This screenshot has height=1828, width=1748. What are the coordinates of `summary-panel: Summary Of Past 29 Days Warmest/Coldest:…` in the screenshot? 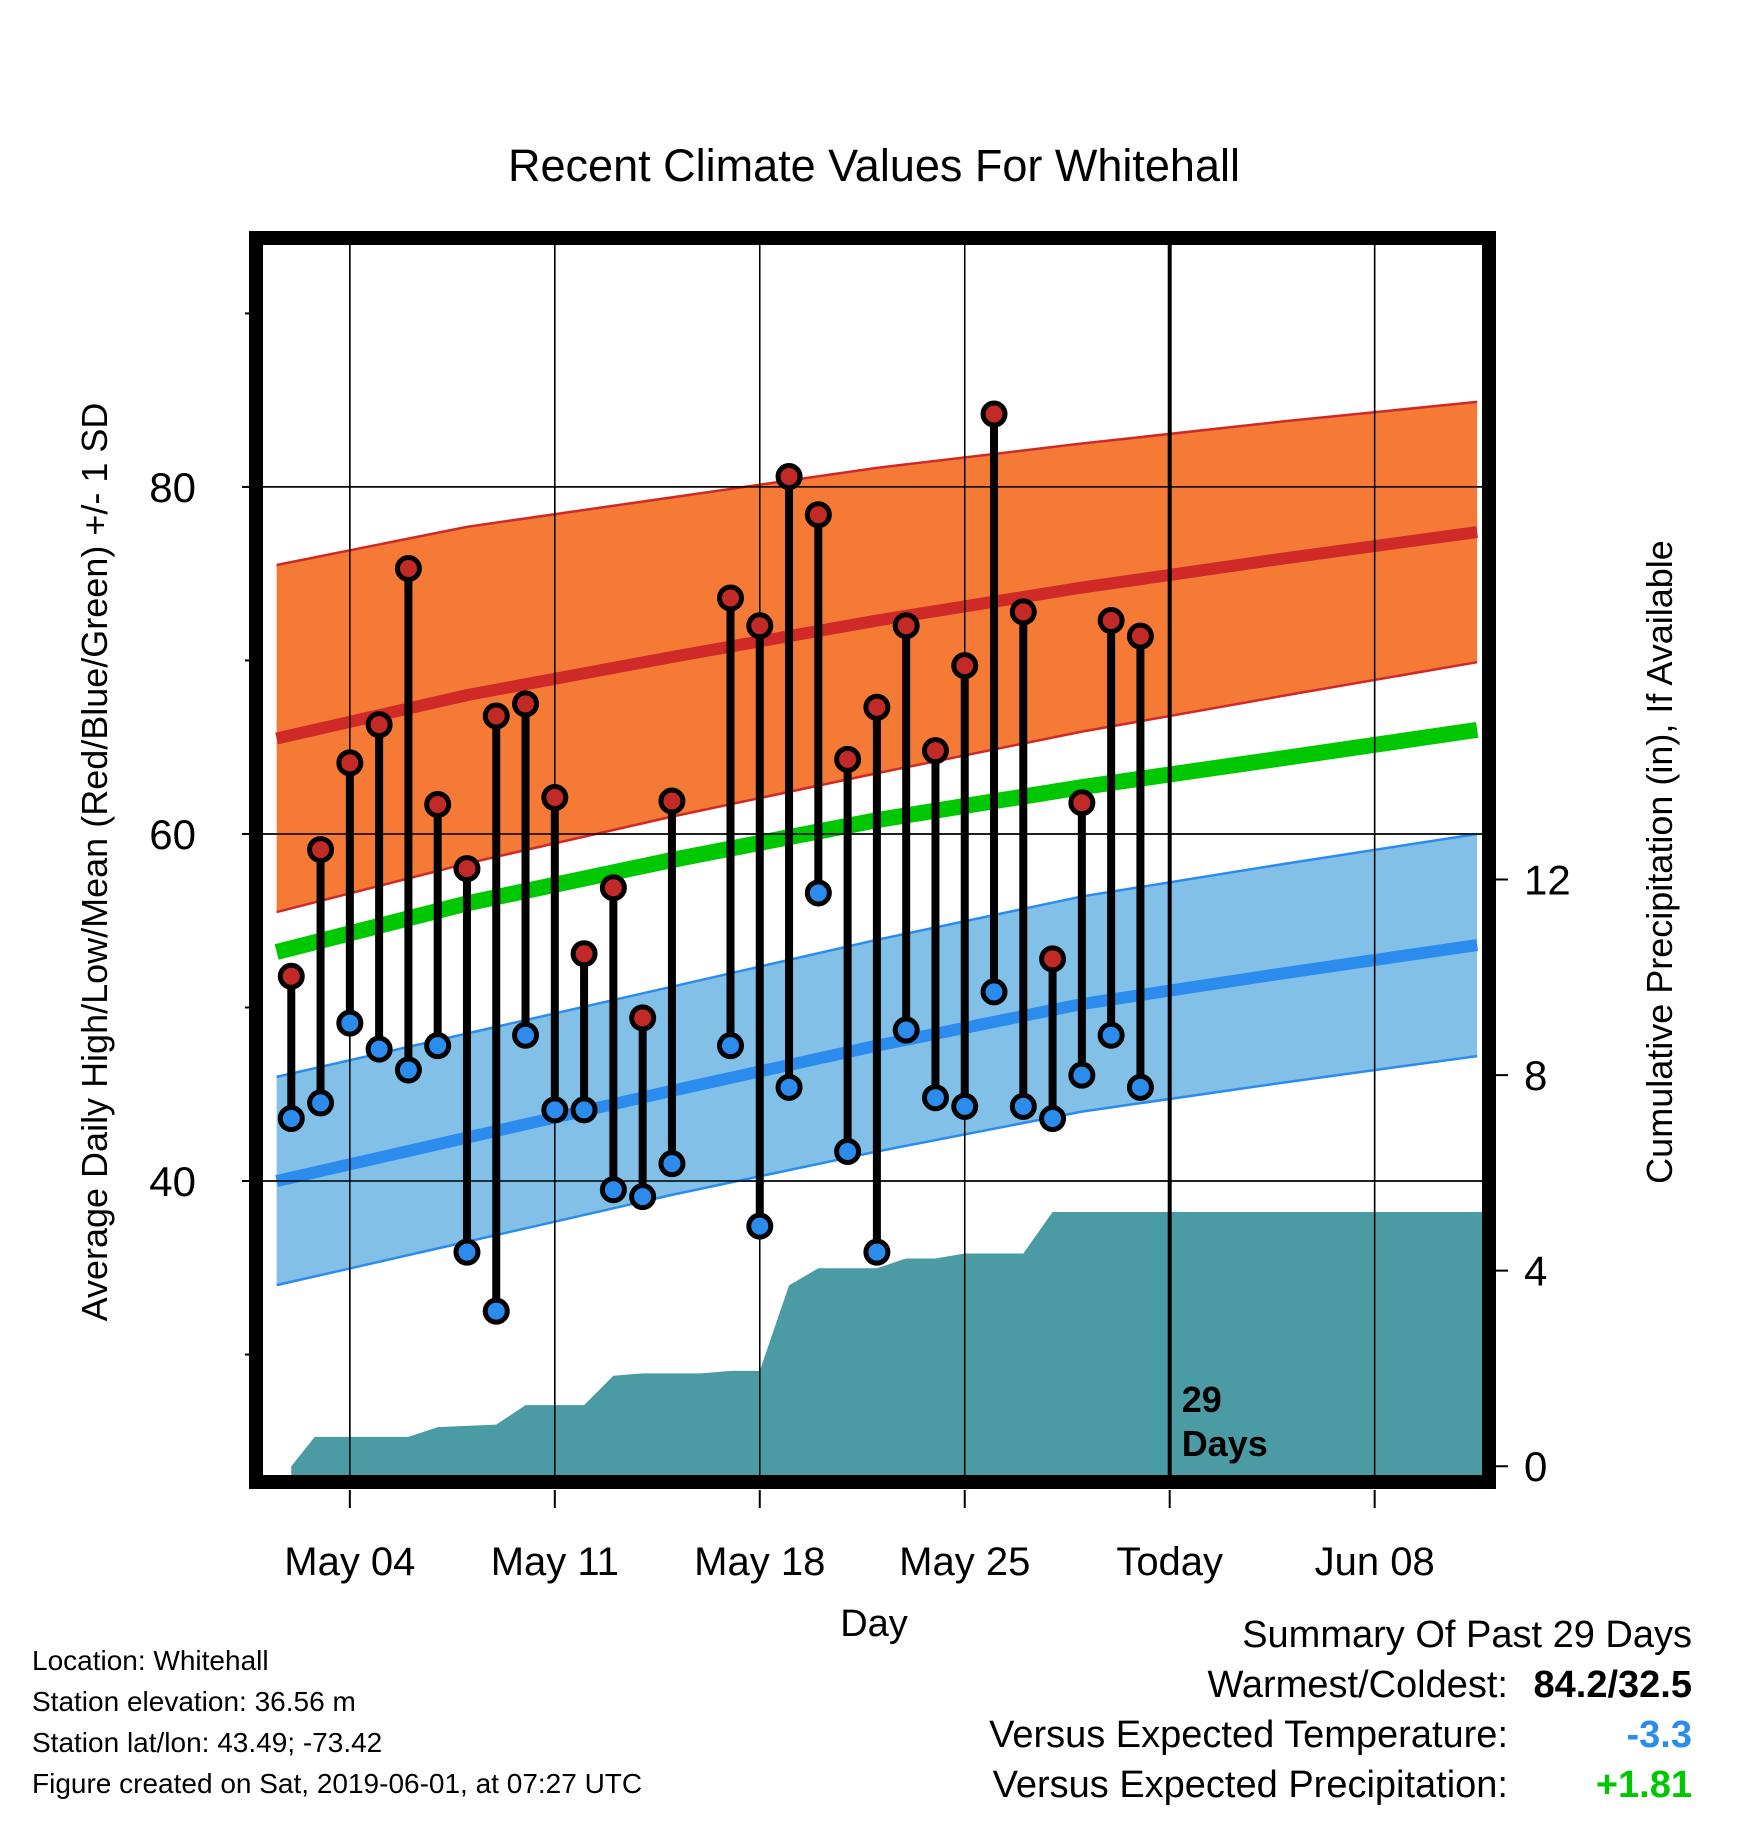 It's located at (1340, 1710).